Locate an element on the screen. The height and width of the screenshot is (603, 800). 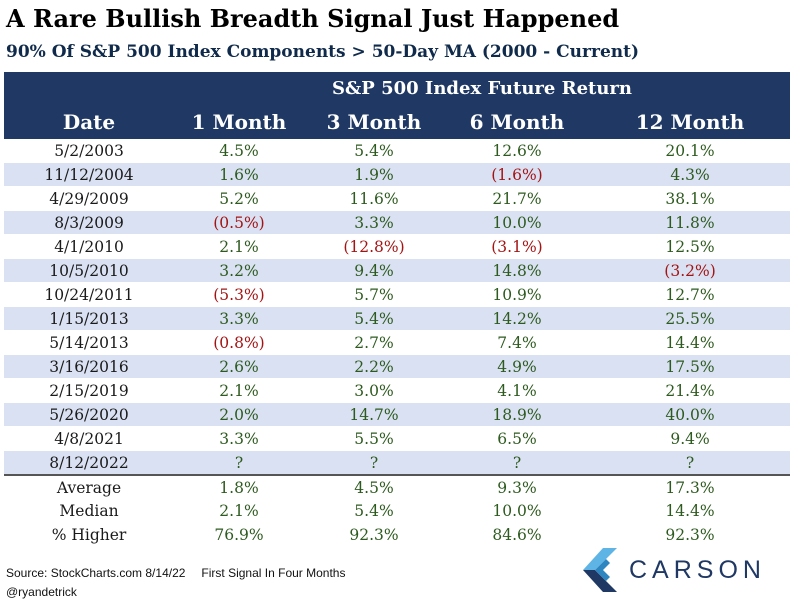
cell-3-month: (12.8%) is located at coordinates (374, 246).